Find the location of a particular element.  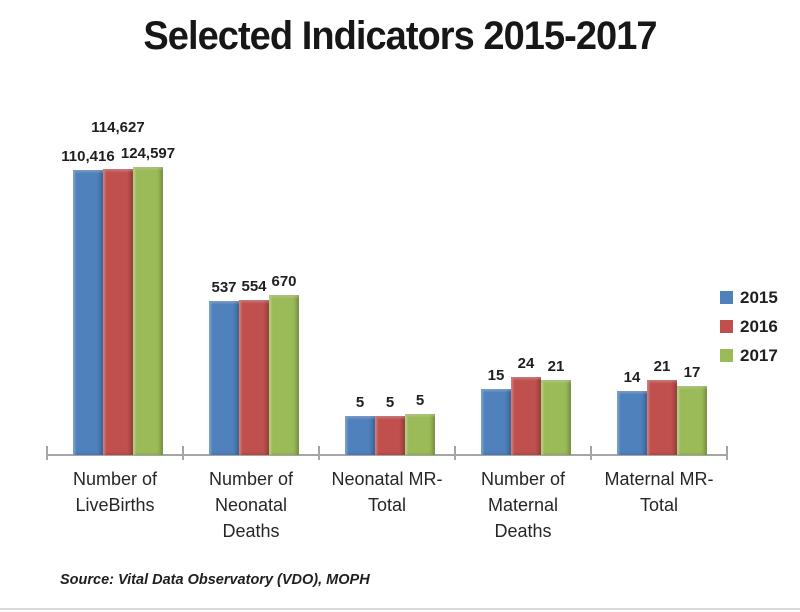

category-label-line: Neonatal is located at coordinates (251, 505).